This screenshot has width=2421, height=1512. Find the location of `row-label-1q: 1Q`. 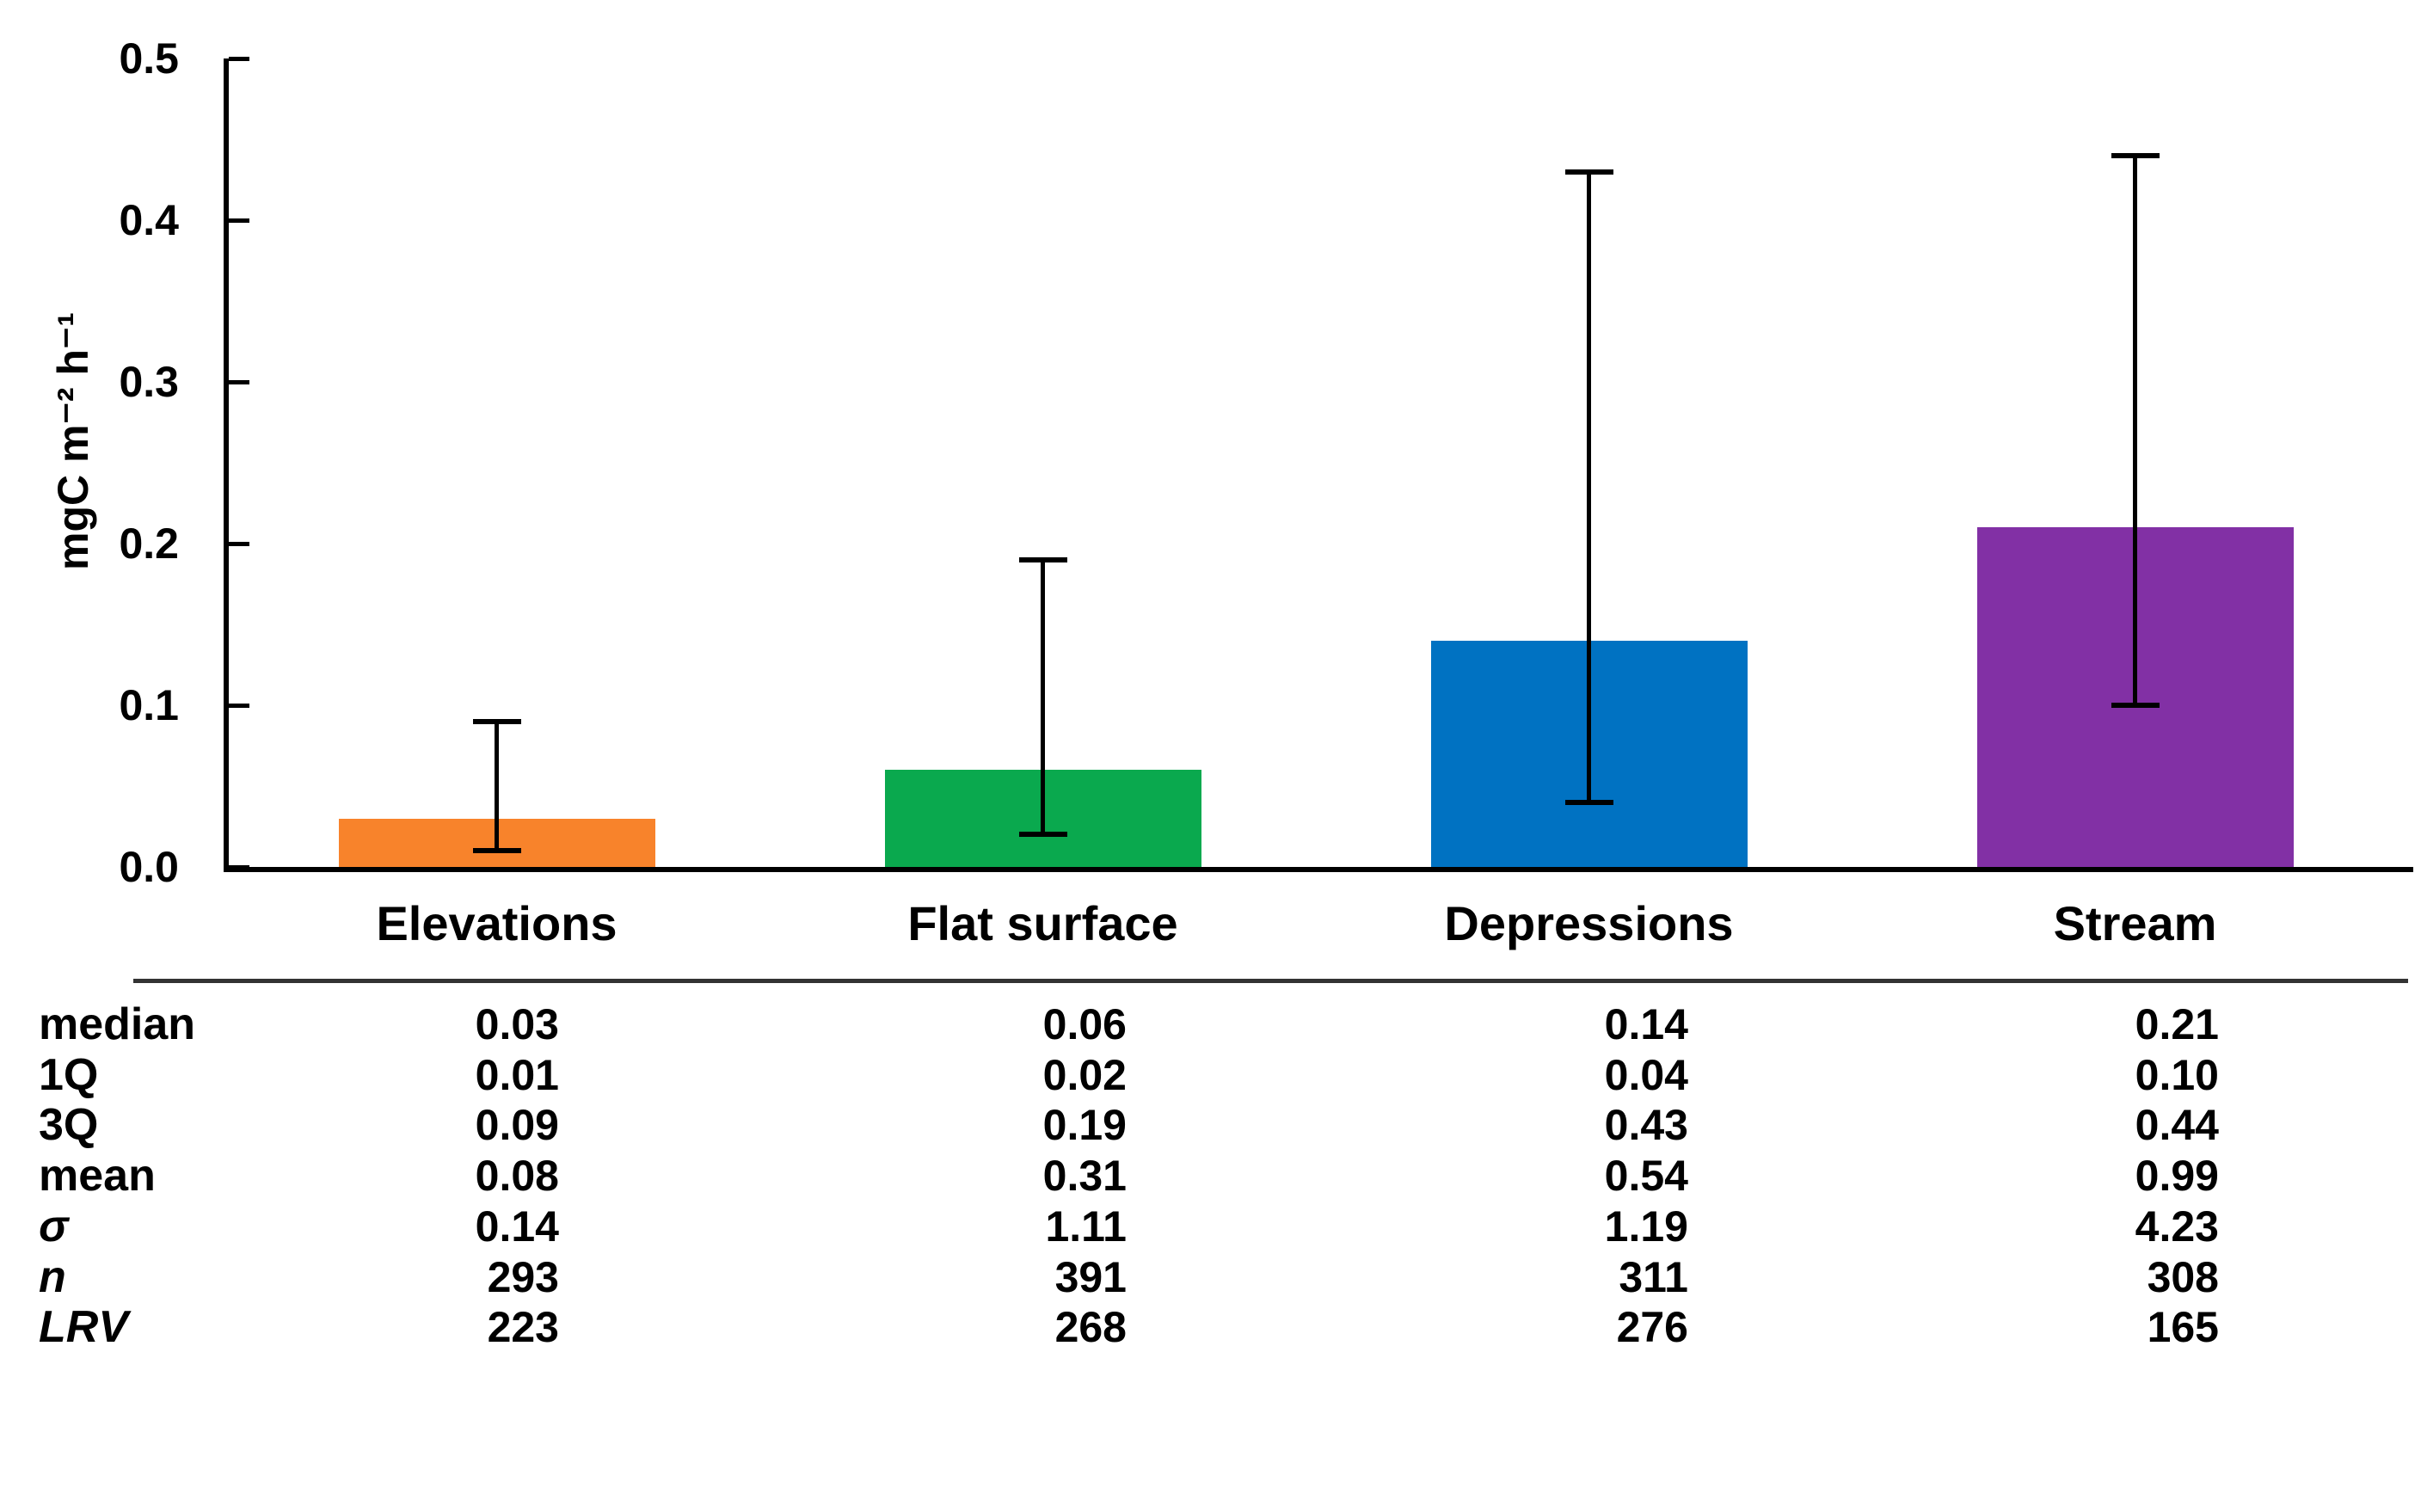

row-label-1q: 1Q is located at coordinates (69, 1075).